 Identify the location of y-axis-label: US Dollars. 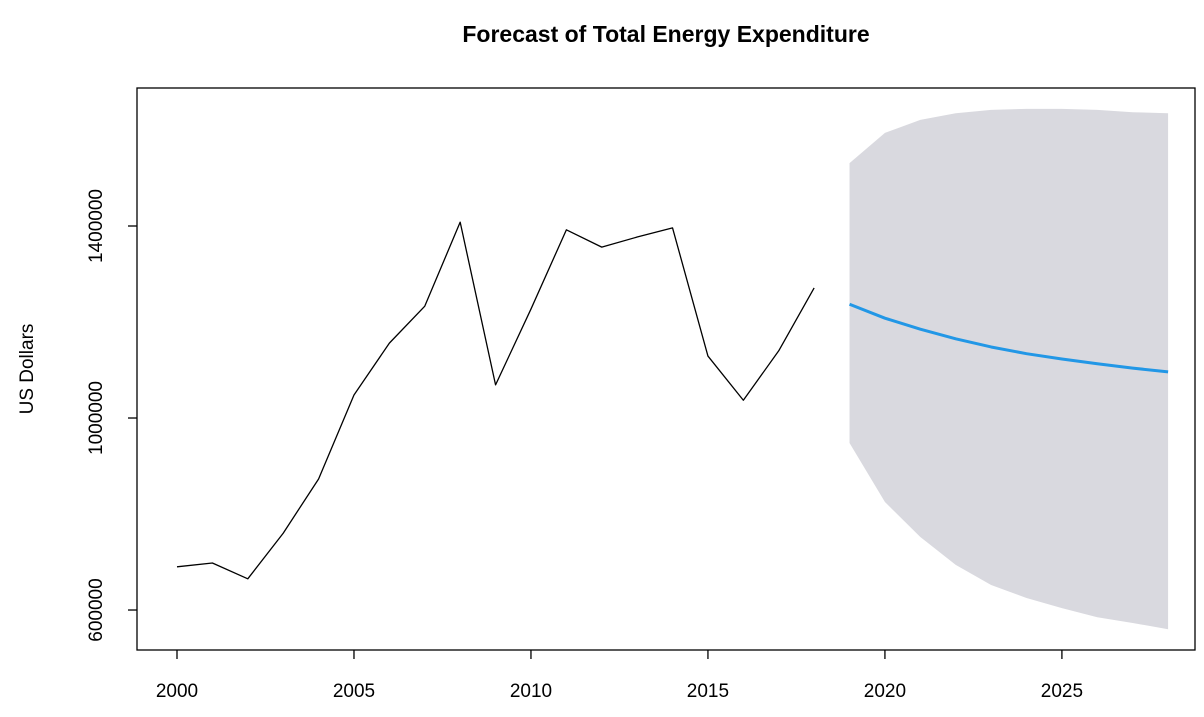
(27, 369).